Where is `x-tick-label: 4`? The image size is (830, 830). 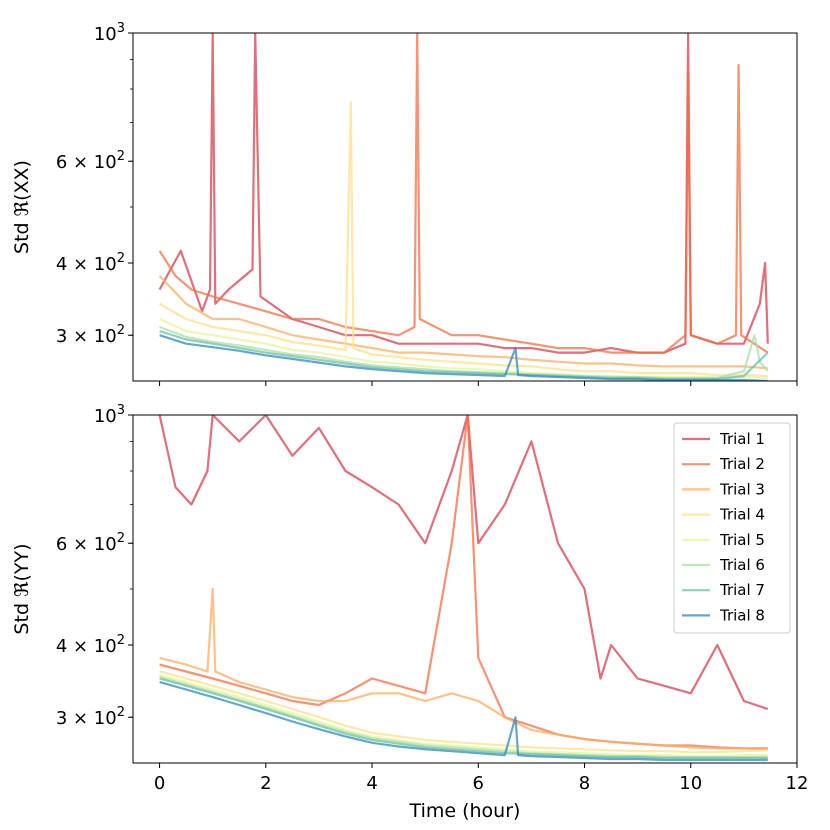 x-tick-label: 4 is located at coordinates (371, 783).